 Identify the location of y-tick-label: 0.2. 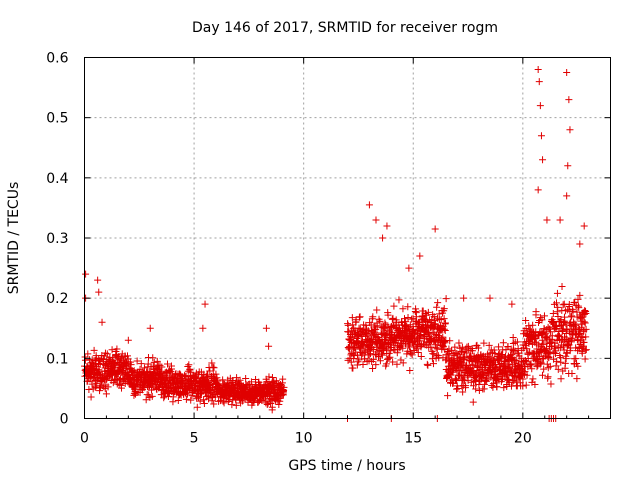
(57, 299).